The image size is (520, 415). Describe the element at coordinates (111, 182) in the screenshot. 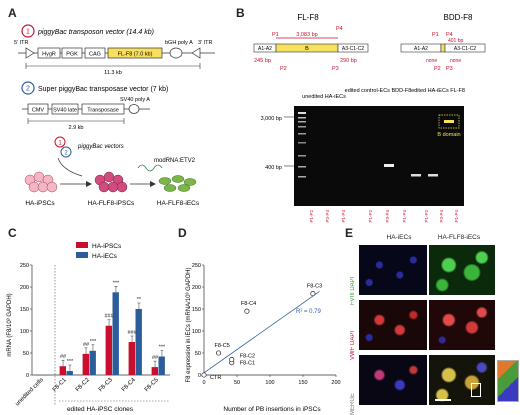

I see `flf8-ipsc-cluster` at that location.